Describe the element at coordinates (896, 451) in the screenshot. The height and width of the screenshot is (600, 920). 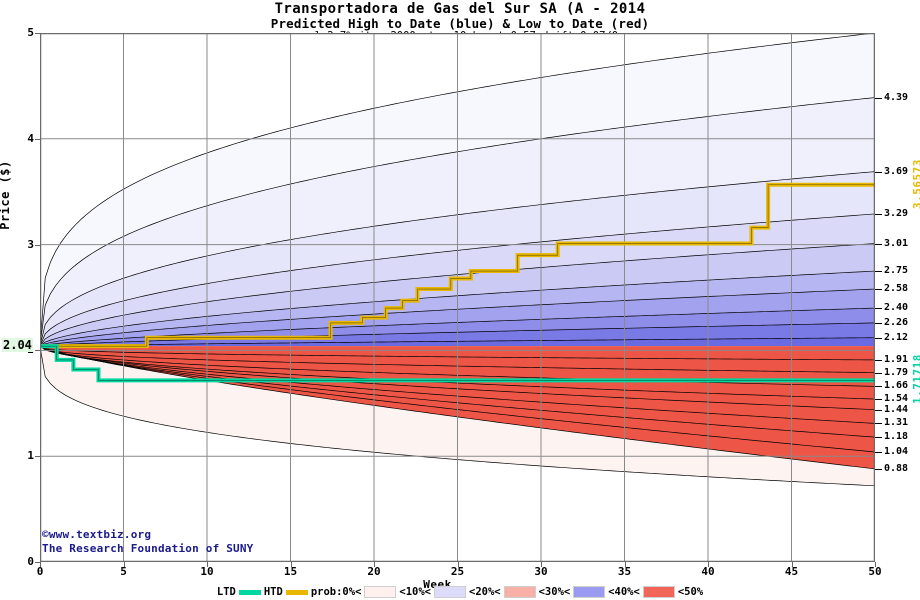
I see `right-tick-label: 1.04` at that location.